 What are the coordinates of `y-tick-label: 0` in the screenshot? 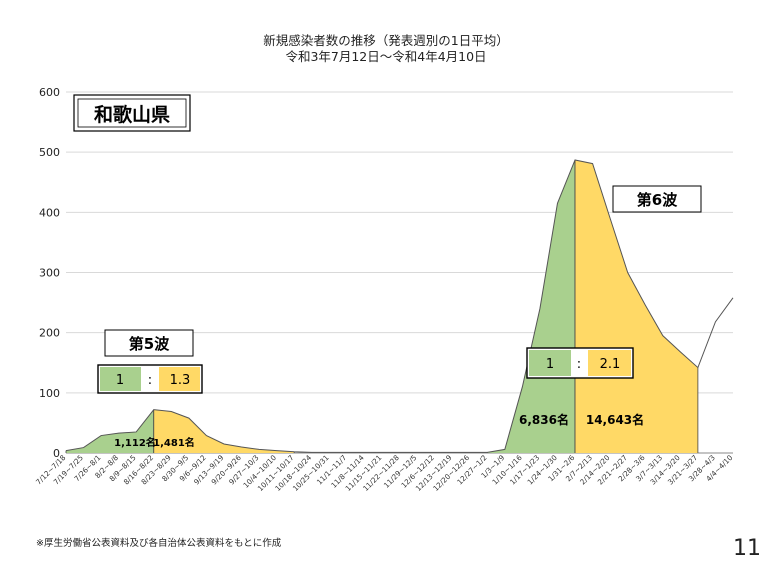 It's located at (56, 453).